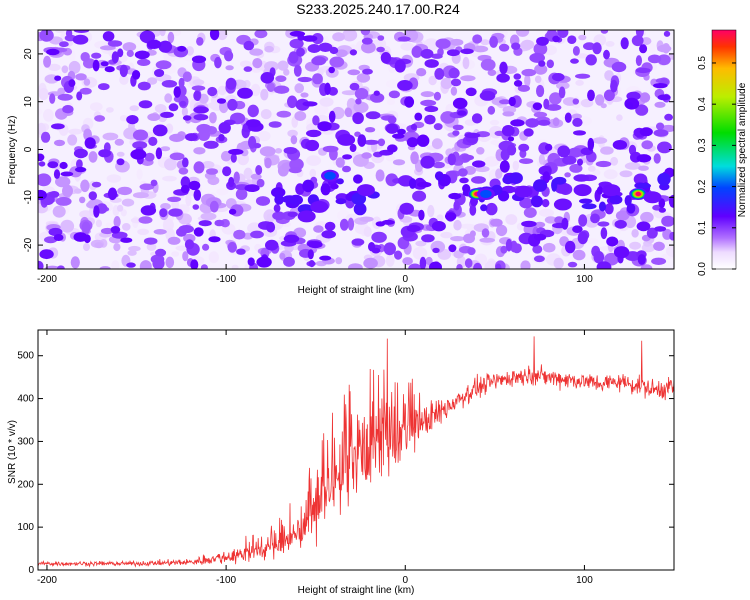  I want to click on chart-title: S233.2025.240.17.00.R24, so click(378, 9).